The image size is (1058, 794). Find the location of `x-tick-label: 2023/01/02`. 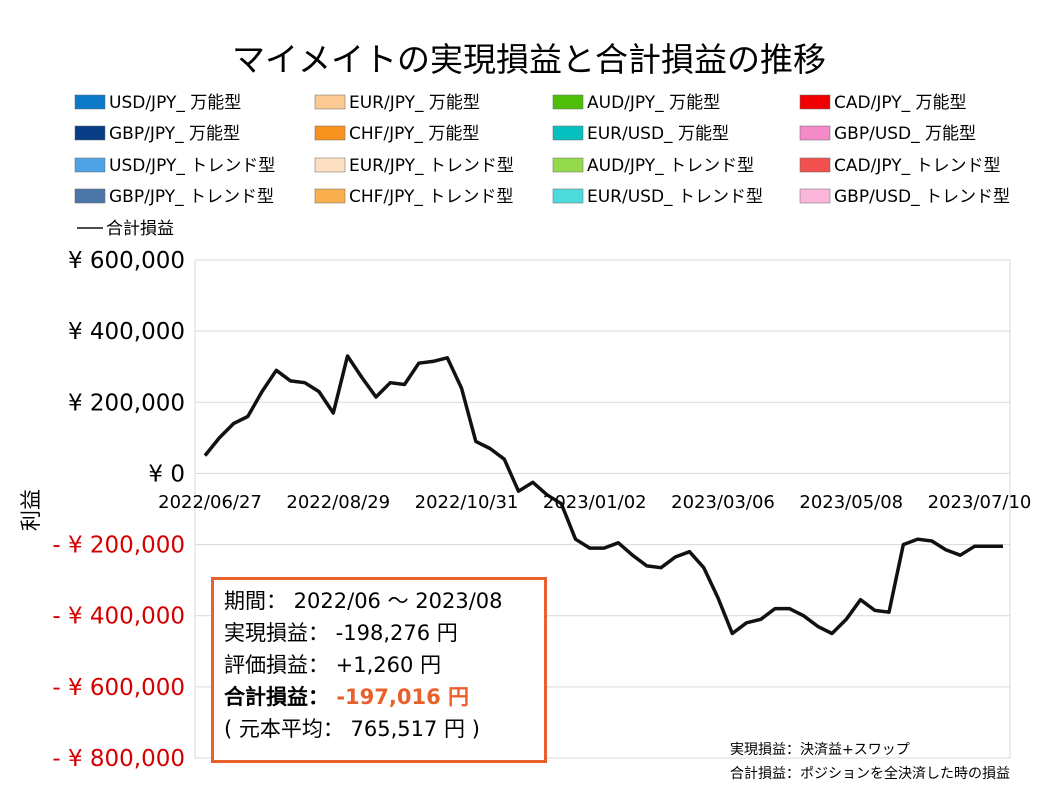

x-tick-label: 2023/01/02 is located at coordinates (595, 502).